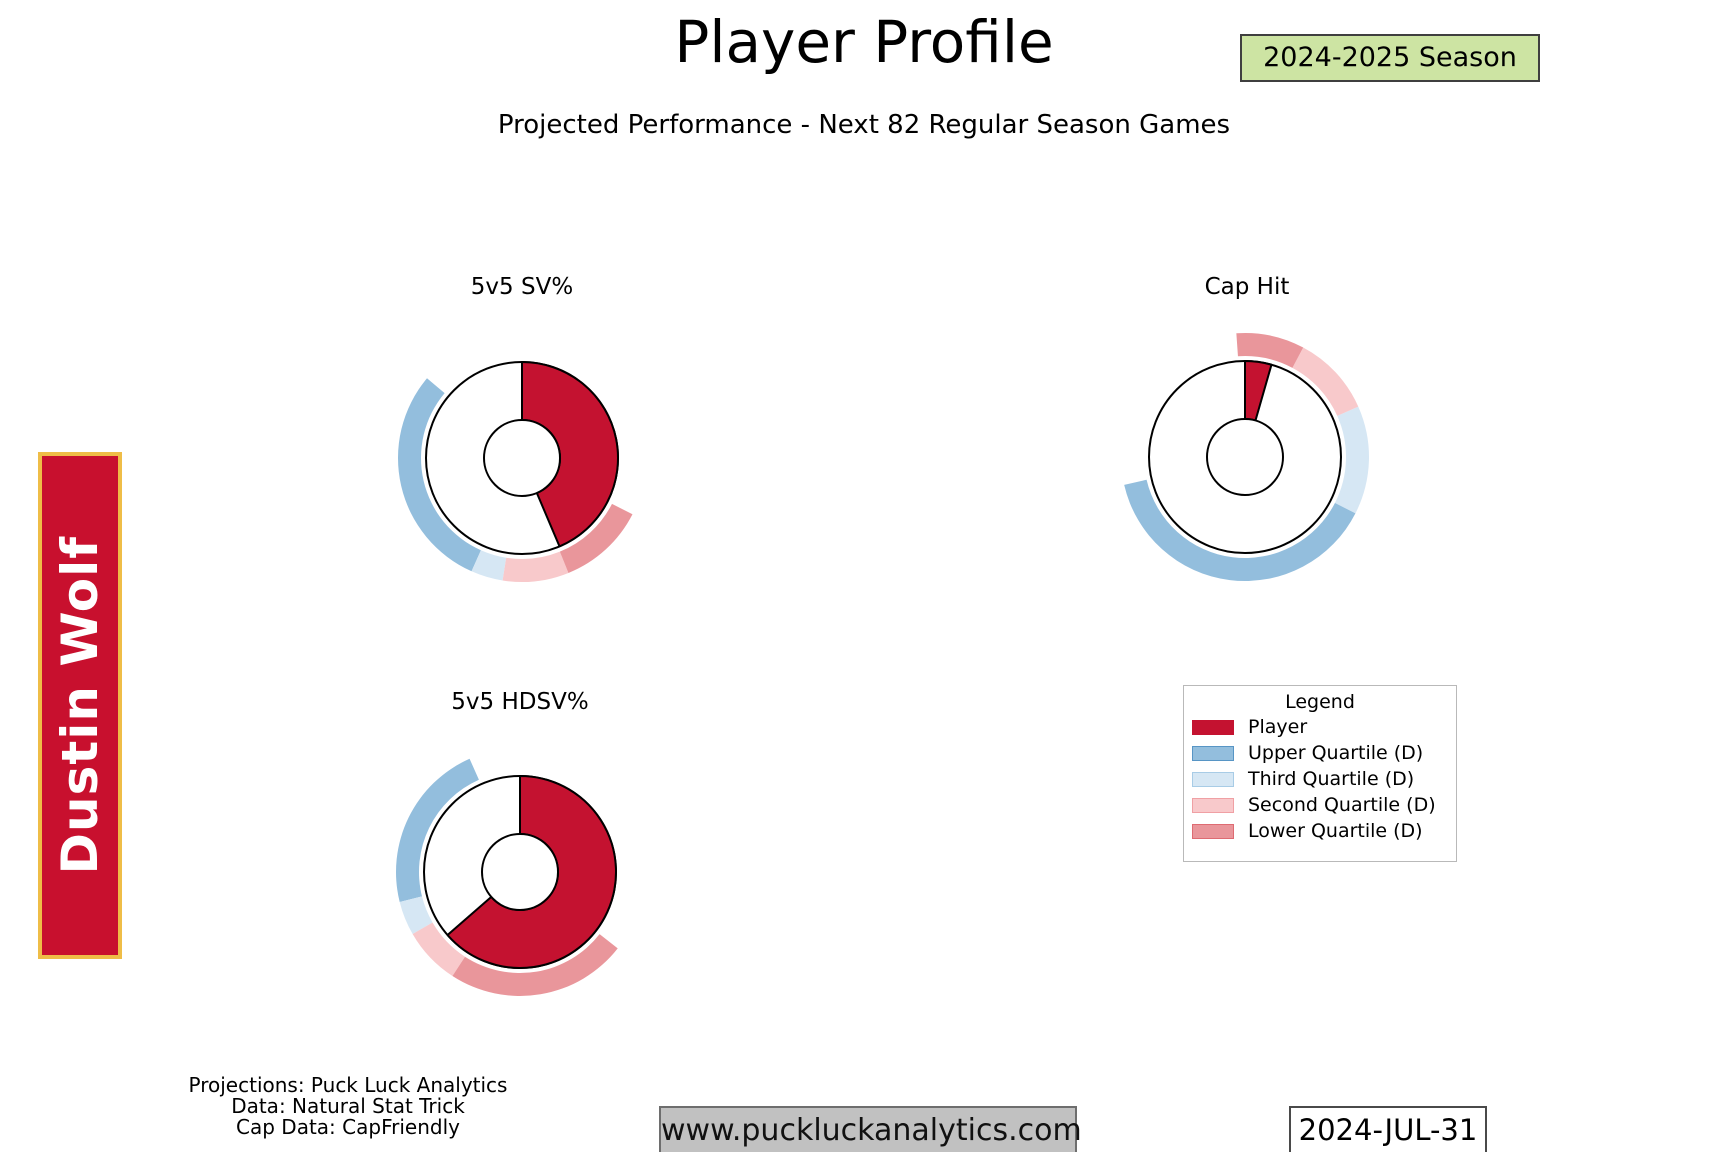 The image size is (1728, 1152). Describe the element at coordinates (1390, 58) in the screenshot. I see `season-badge: 2024-2025 Season` at that location.